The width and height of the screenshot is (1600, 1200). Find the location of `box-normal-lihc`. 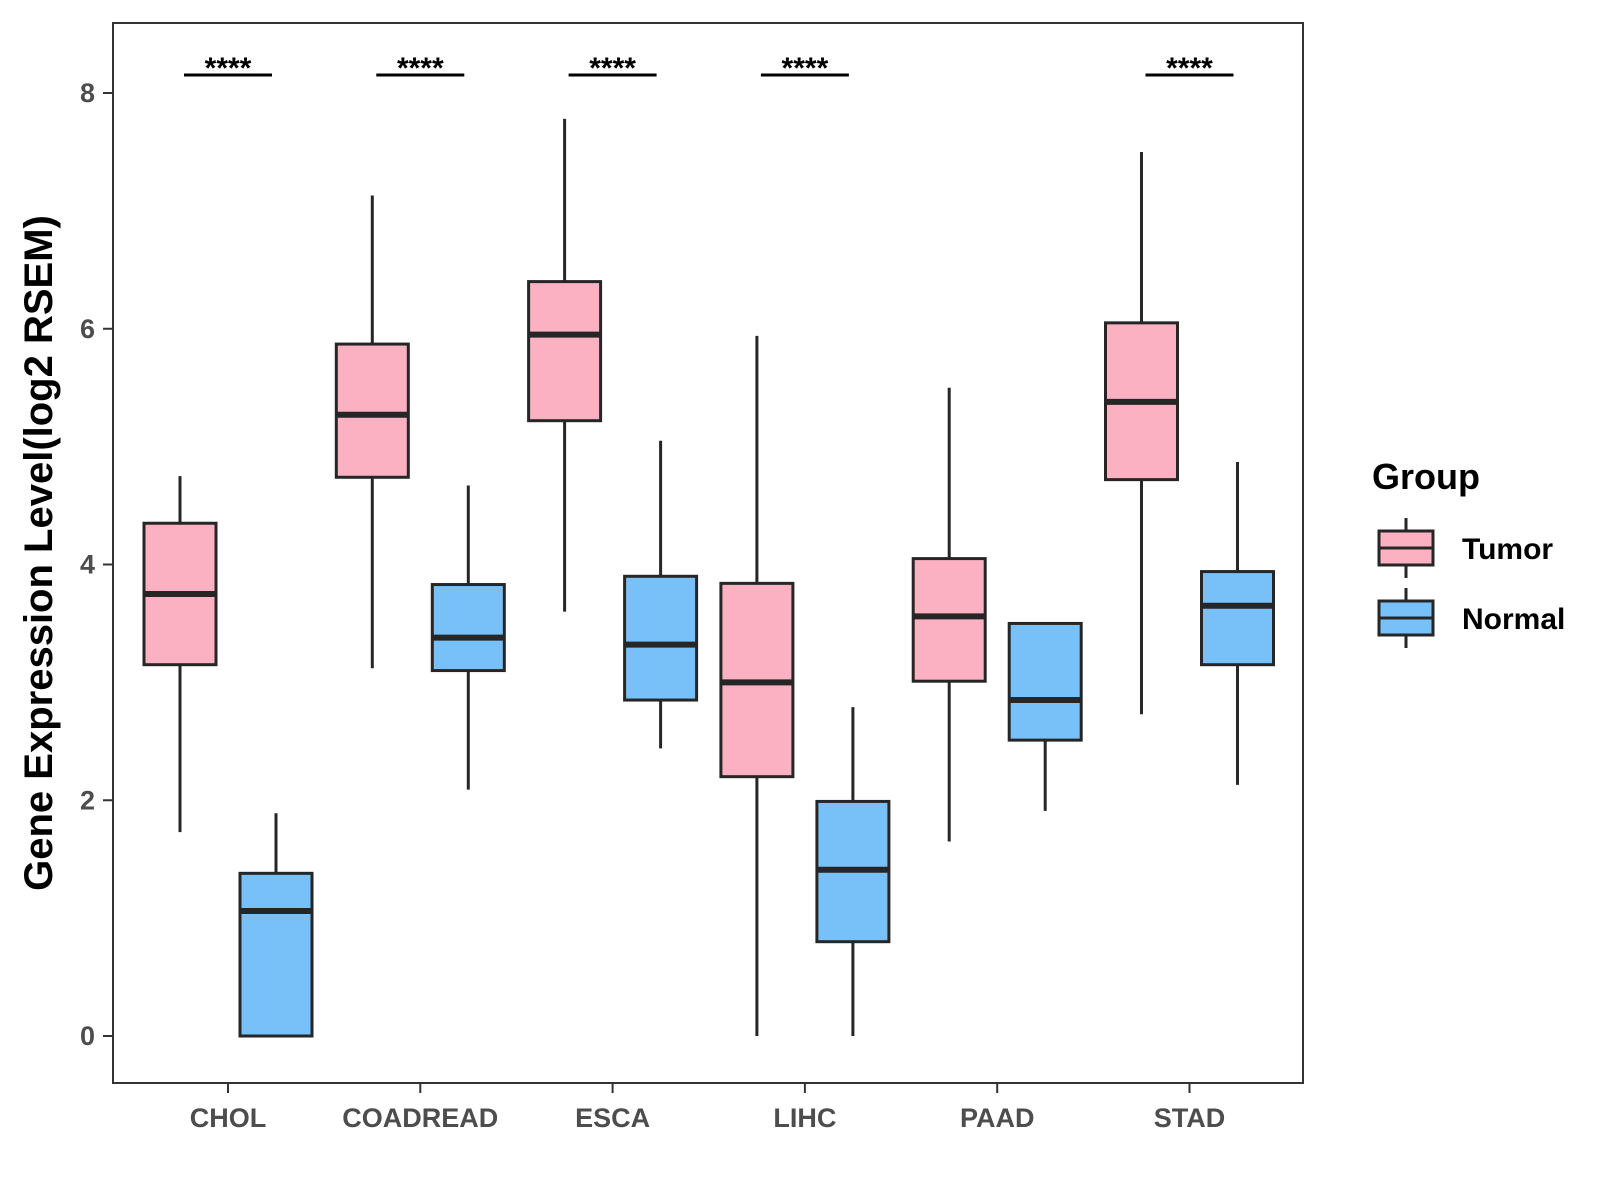

box-normal-lihc is located at coordinates (853, 871).